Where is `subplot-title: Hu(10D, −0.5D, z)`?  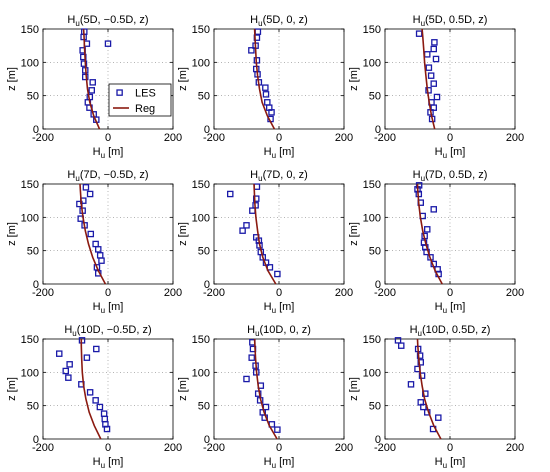 subplot-title: Hu(10D, −0.5D, z) is located at coordinates (107, 331).